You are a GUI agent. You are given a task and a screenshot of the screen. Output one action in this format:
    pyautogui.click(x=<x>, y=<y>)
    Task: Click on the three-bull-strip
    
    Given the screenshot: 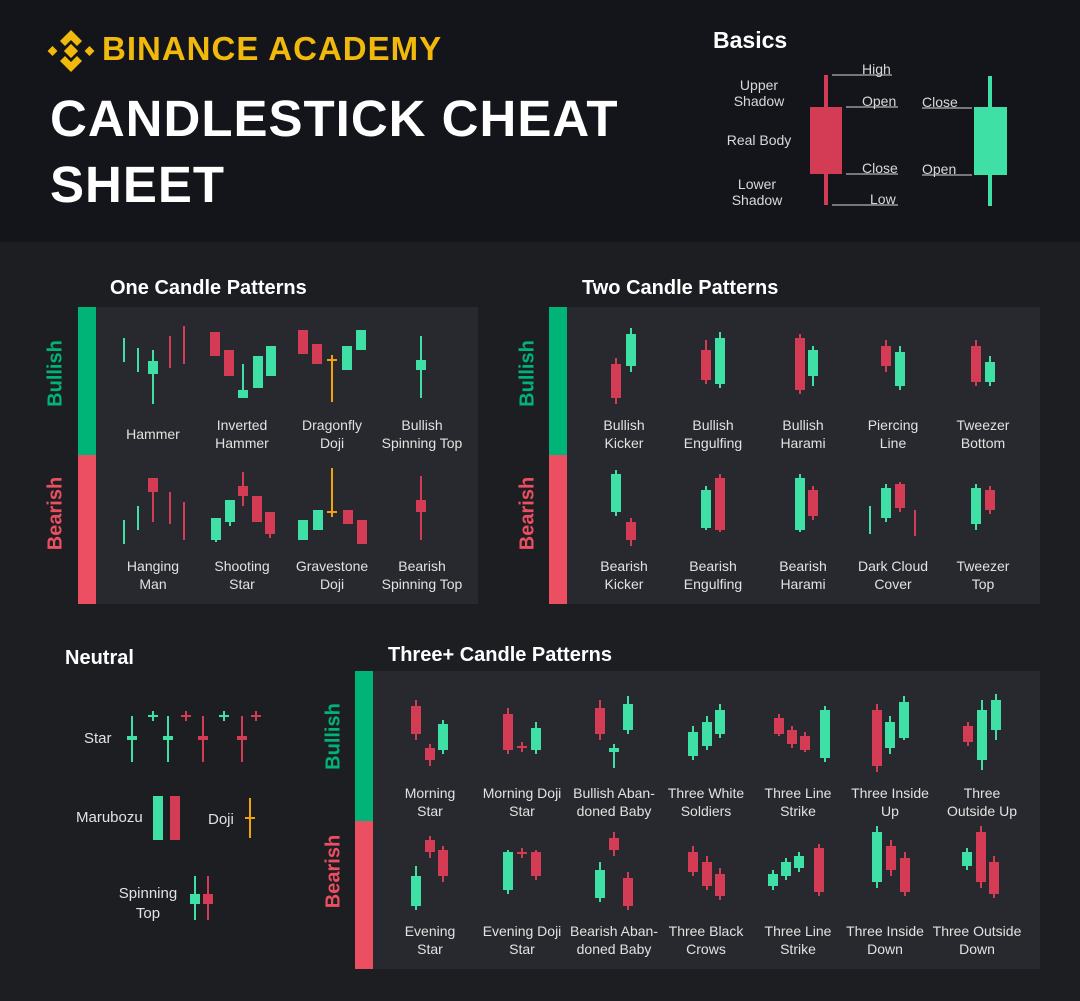 What is the action you would take?
    pyautogui.click(x=364, y=746)
    